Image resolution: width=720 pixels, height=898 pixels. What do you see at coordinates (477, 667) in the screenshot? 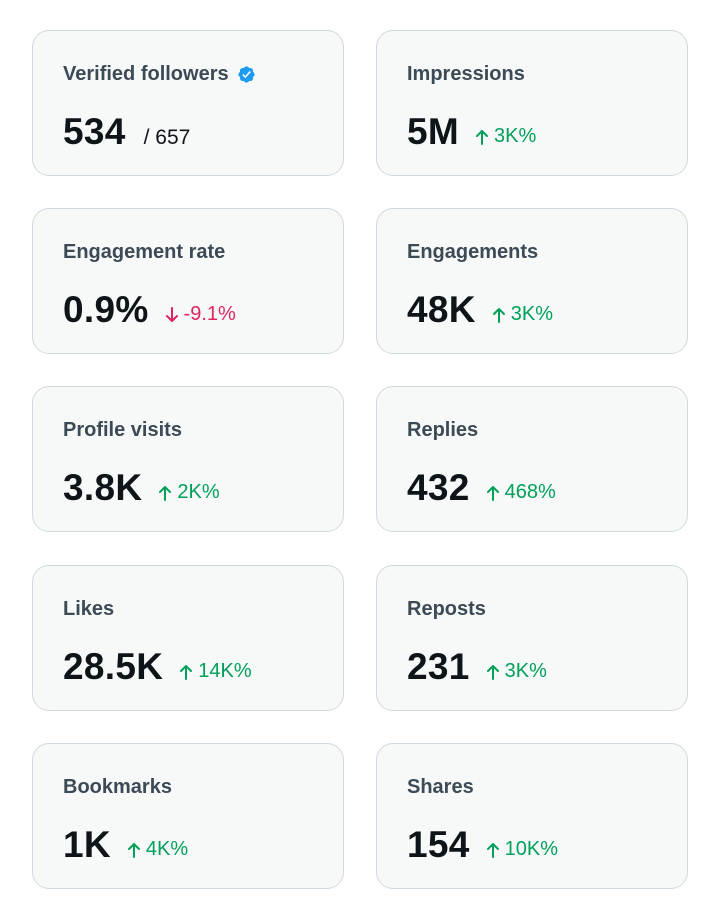
I see `metric-value-row: 231 3K%` at bounding box center [477, 667].